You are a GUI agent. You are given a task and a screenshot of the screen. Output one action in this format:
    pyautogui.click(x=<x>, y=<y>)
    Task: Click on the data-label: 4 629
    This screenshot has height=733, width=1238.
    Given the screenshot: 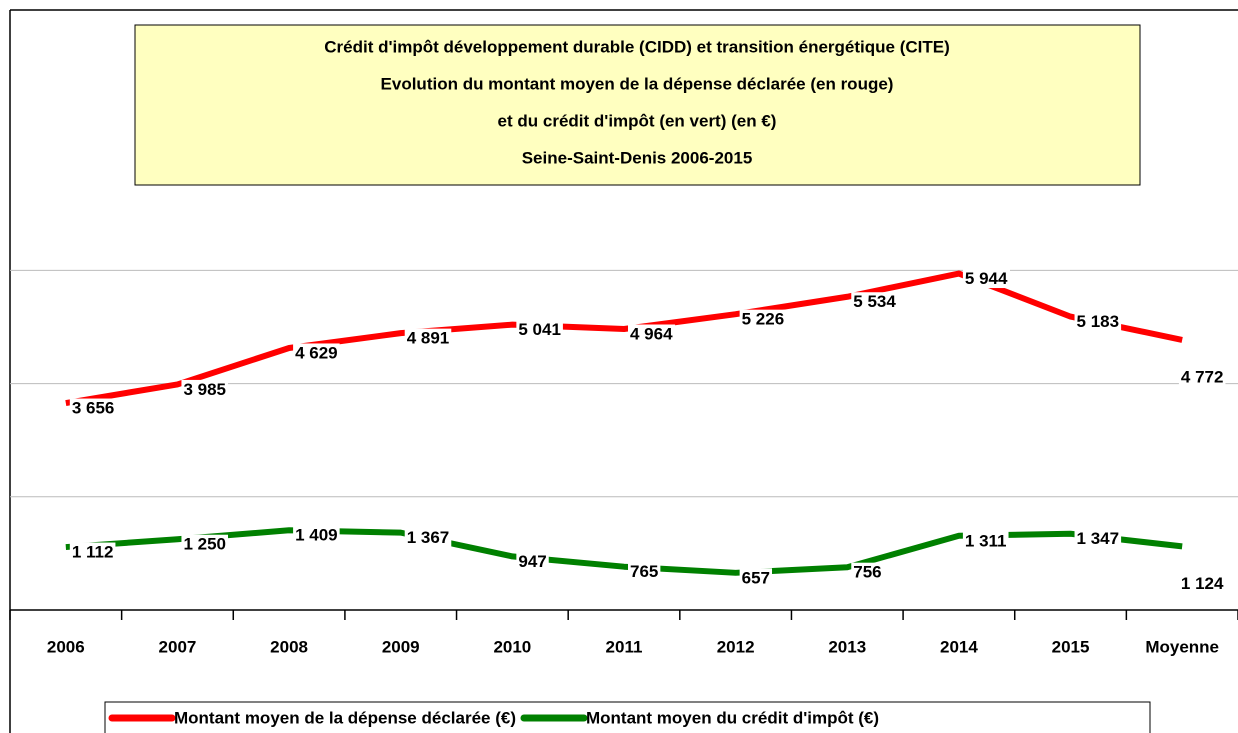 What is the action you would take?
    pyautogui.click(x=316, y=352)
    